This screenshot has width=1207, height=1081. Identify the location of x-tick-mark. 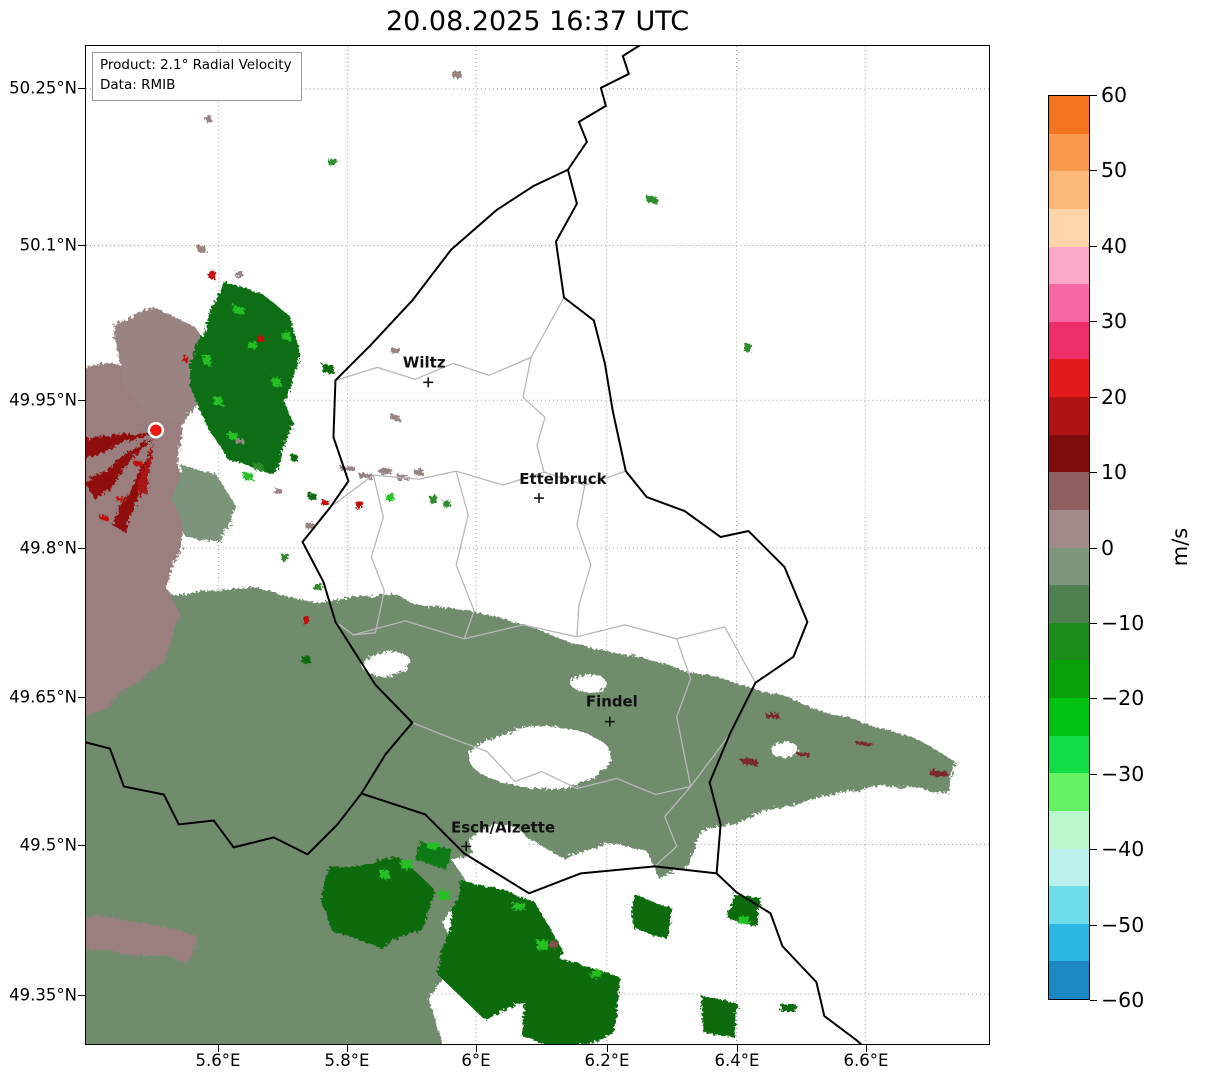
(218, 1048).